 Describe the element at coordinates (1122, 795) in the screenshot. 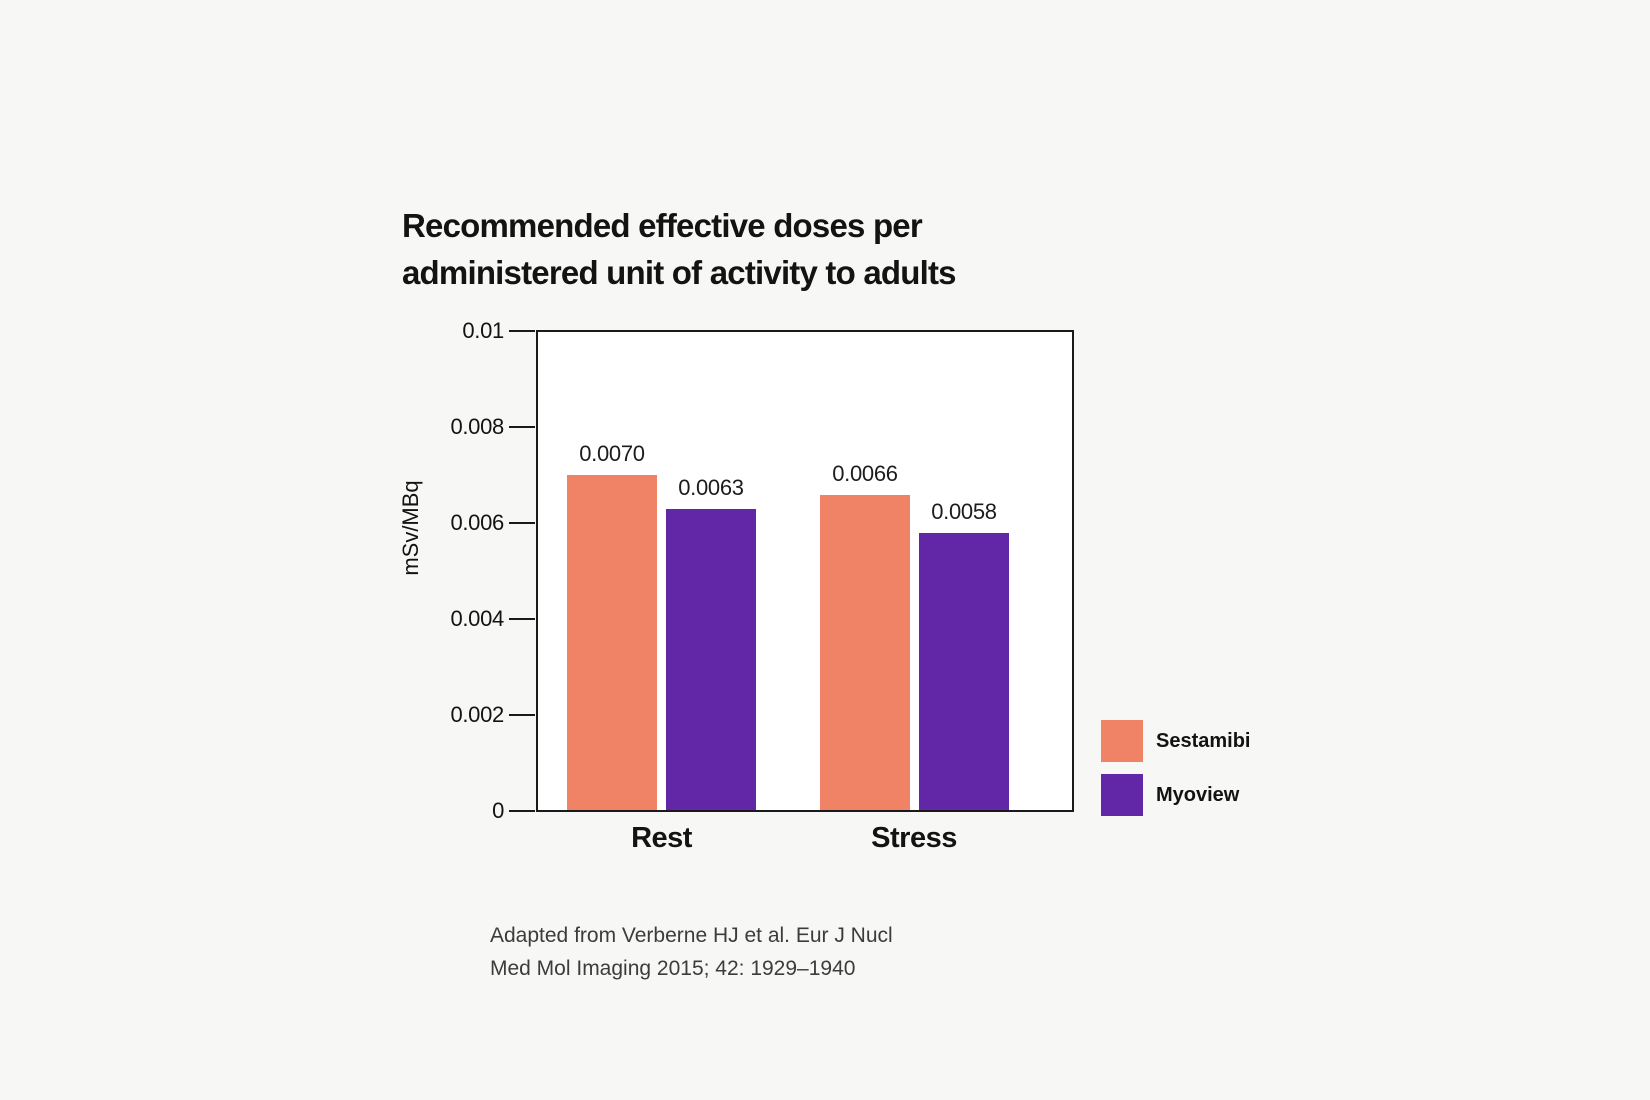

I see `legend-swatch-myoview` at that location.